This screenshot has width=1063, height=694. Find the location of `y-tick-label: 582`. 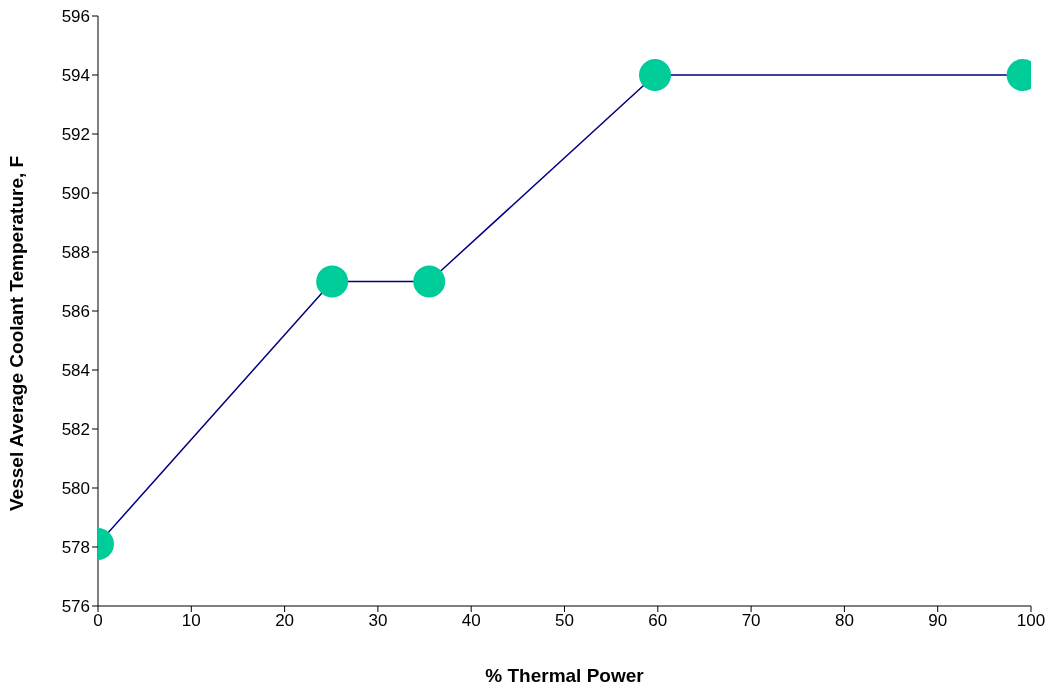

y-tick-label: 582 is located at coordinates (75, 430).